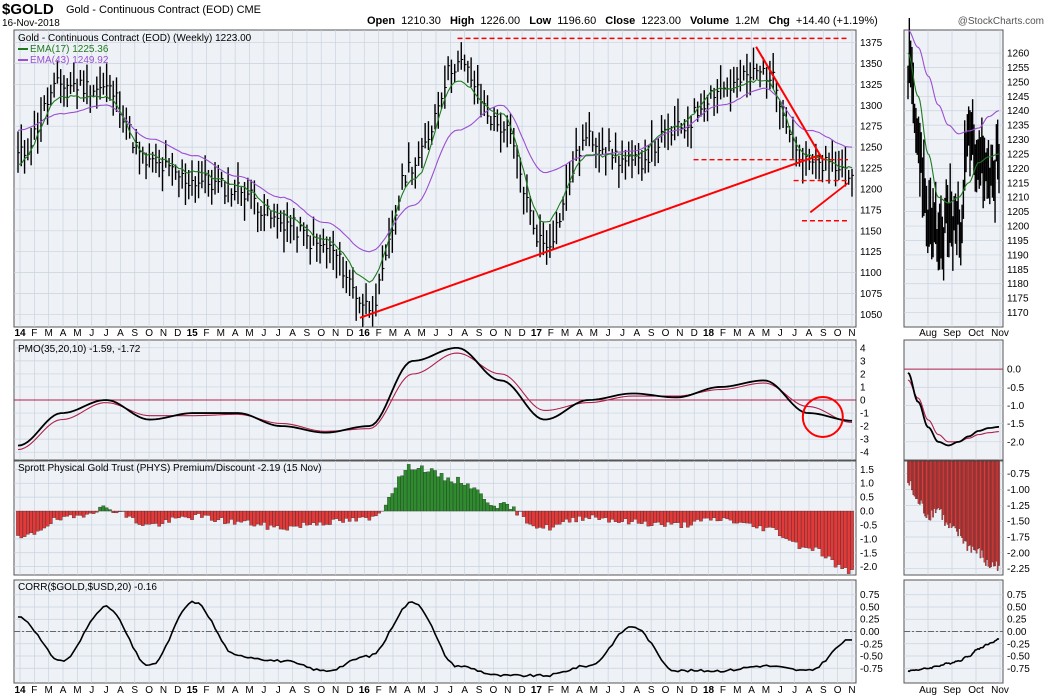  Describe the element at coordinates (435, 396) in the screenshot. I see `pmo-line` at that location.